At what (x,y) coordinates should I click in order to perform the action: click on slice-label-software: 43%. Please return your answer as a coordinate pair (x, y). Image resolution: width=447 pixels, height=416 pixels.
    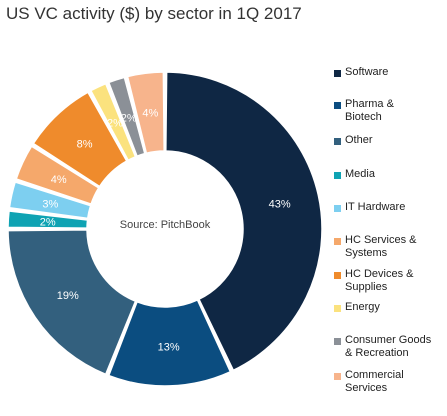
    Looking at the image, I should click on (280, 204).